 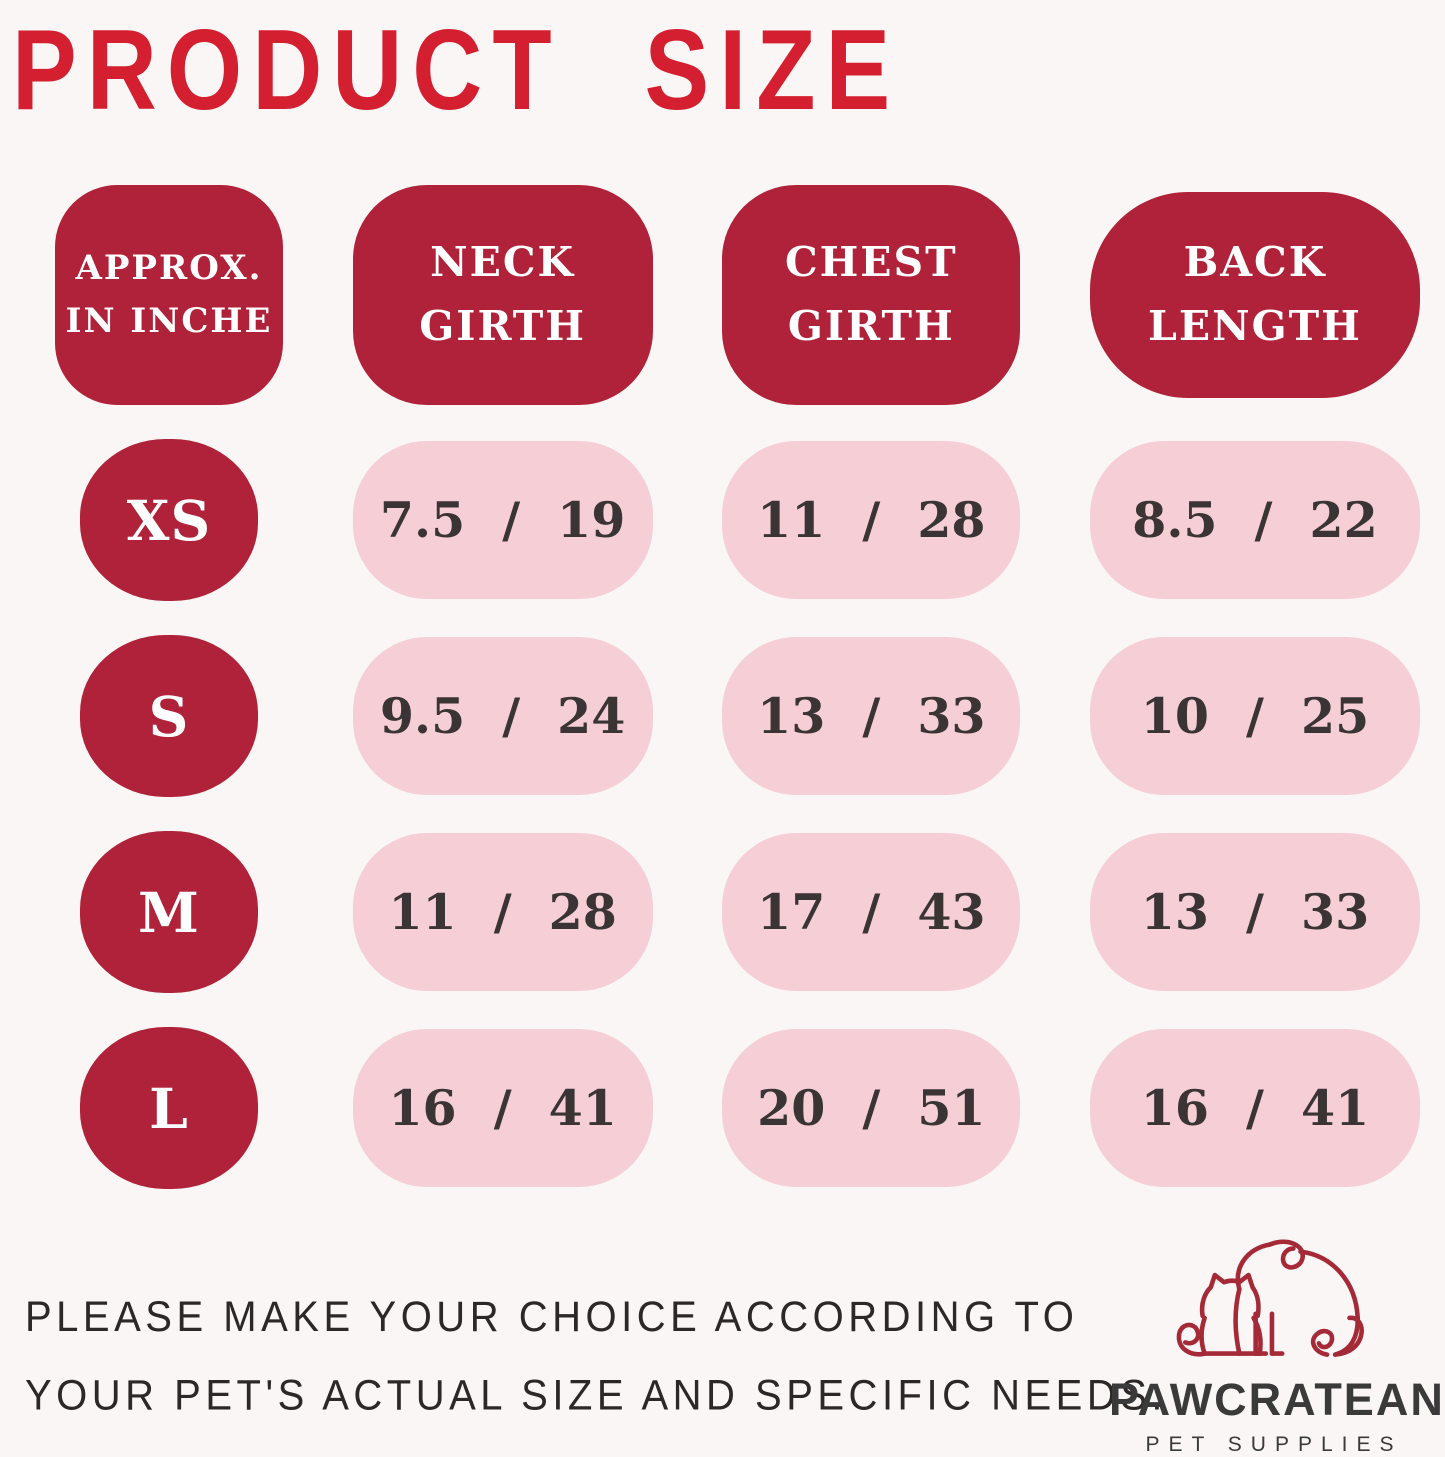 I want to click on cell-s-neck-girth: 9.5 / 24, so click(x=502, y=716).